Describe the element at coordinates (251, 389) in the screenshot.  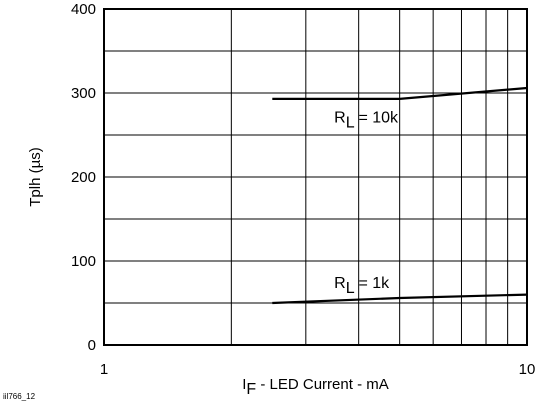
I see `x-axis-label-subscript: F` at that location.